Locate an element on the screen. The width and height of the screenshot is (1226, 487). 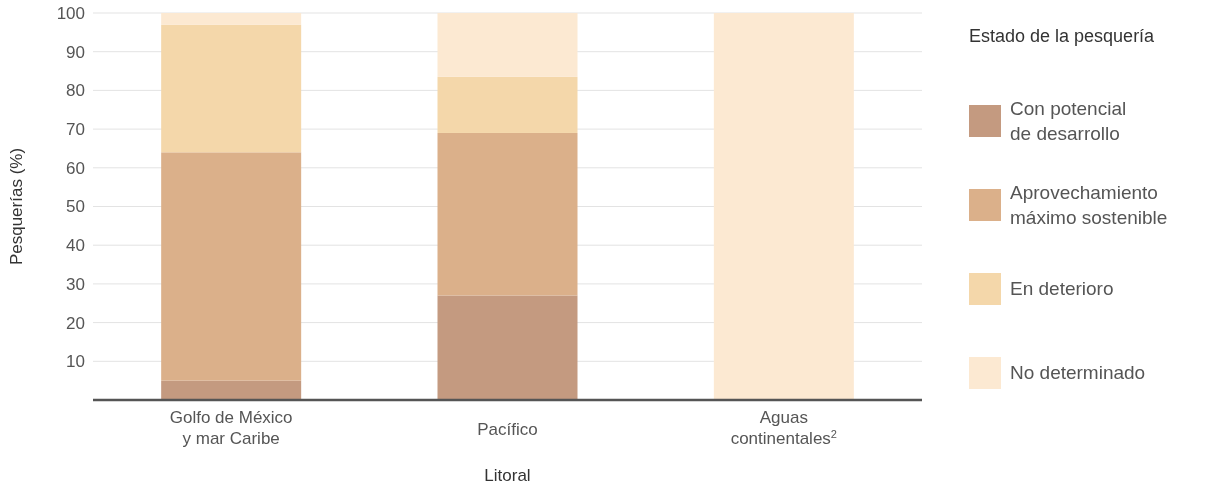
legend-label: Aprovechamiento máximo sostenible is located at coordinates (1089, 204).